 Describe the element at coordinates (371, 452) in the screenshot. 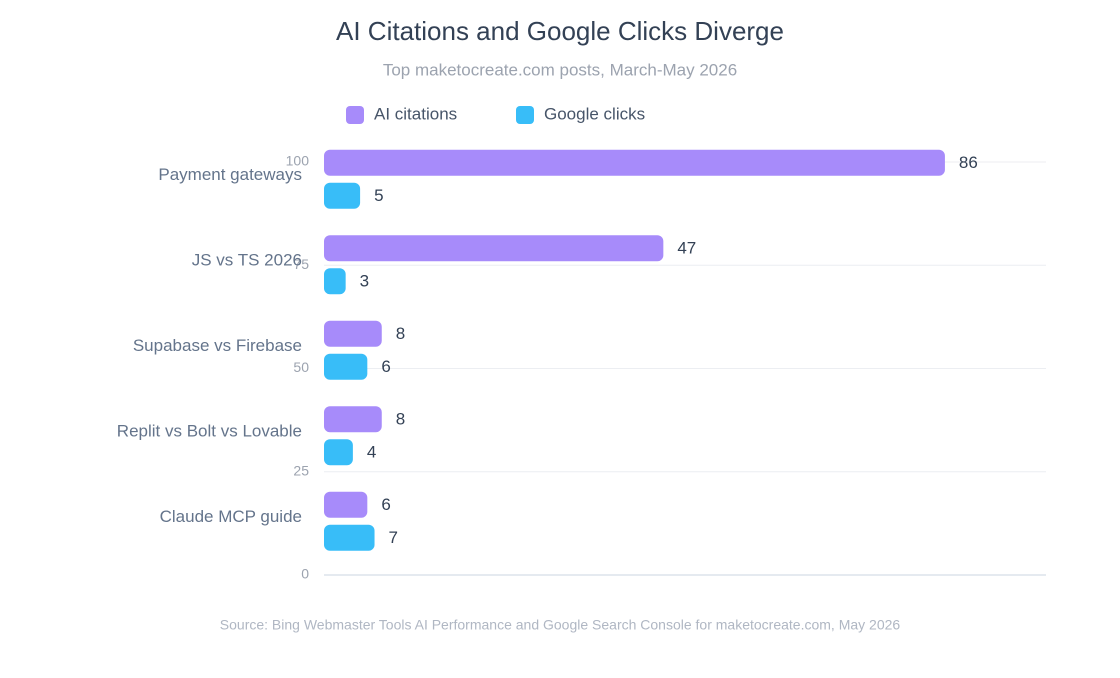

I see `value-label: 4` at that location.